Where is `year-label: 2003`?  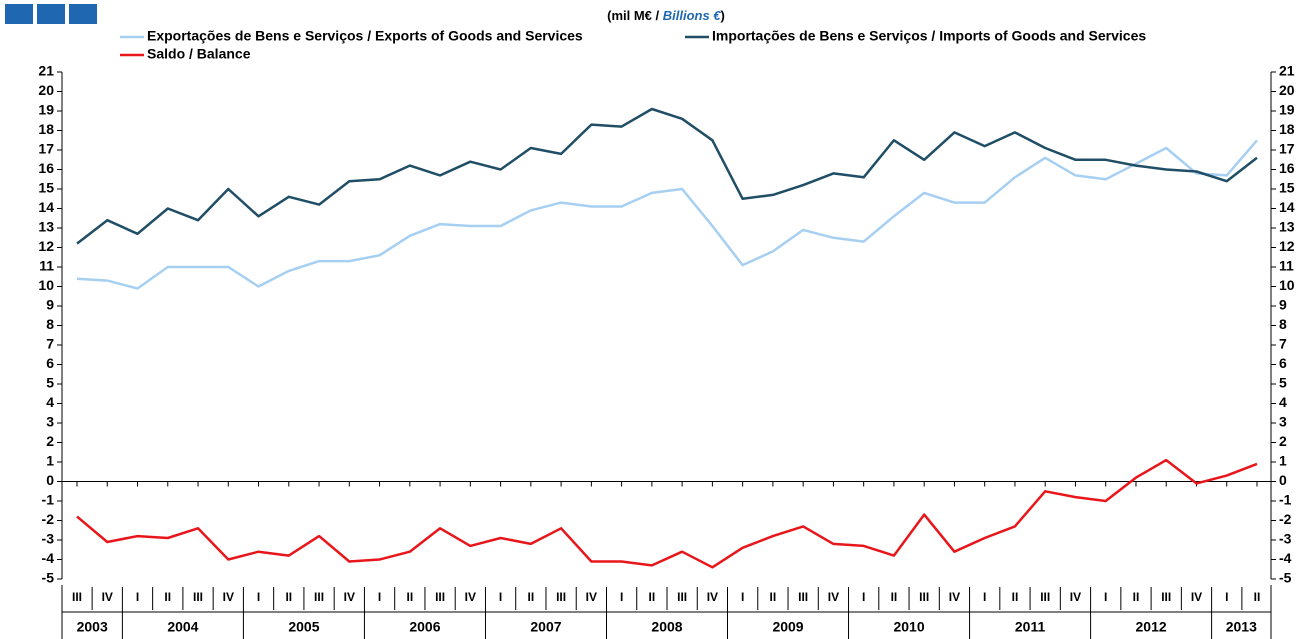 year-label: 2003 is located at coordinates (92, 627).